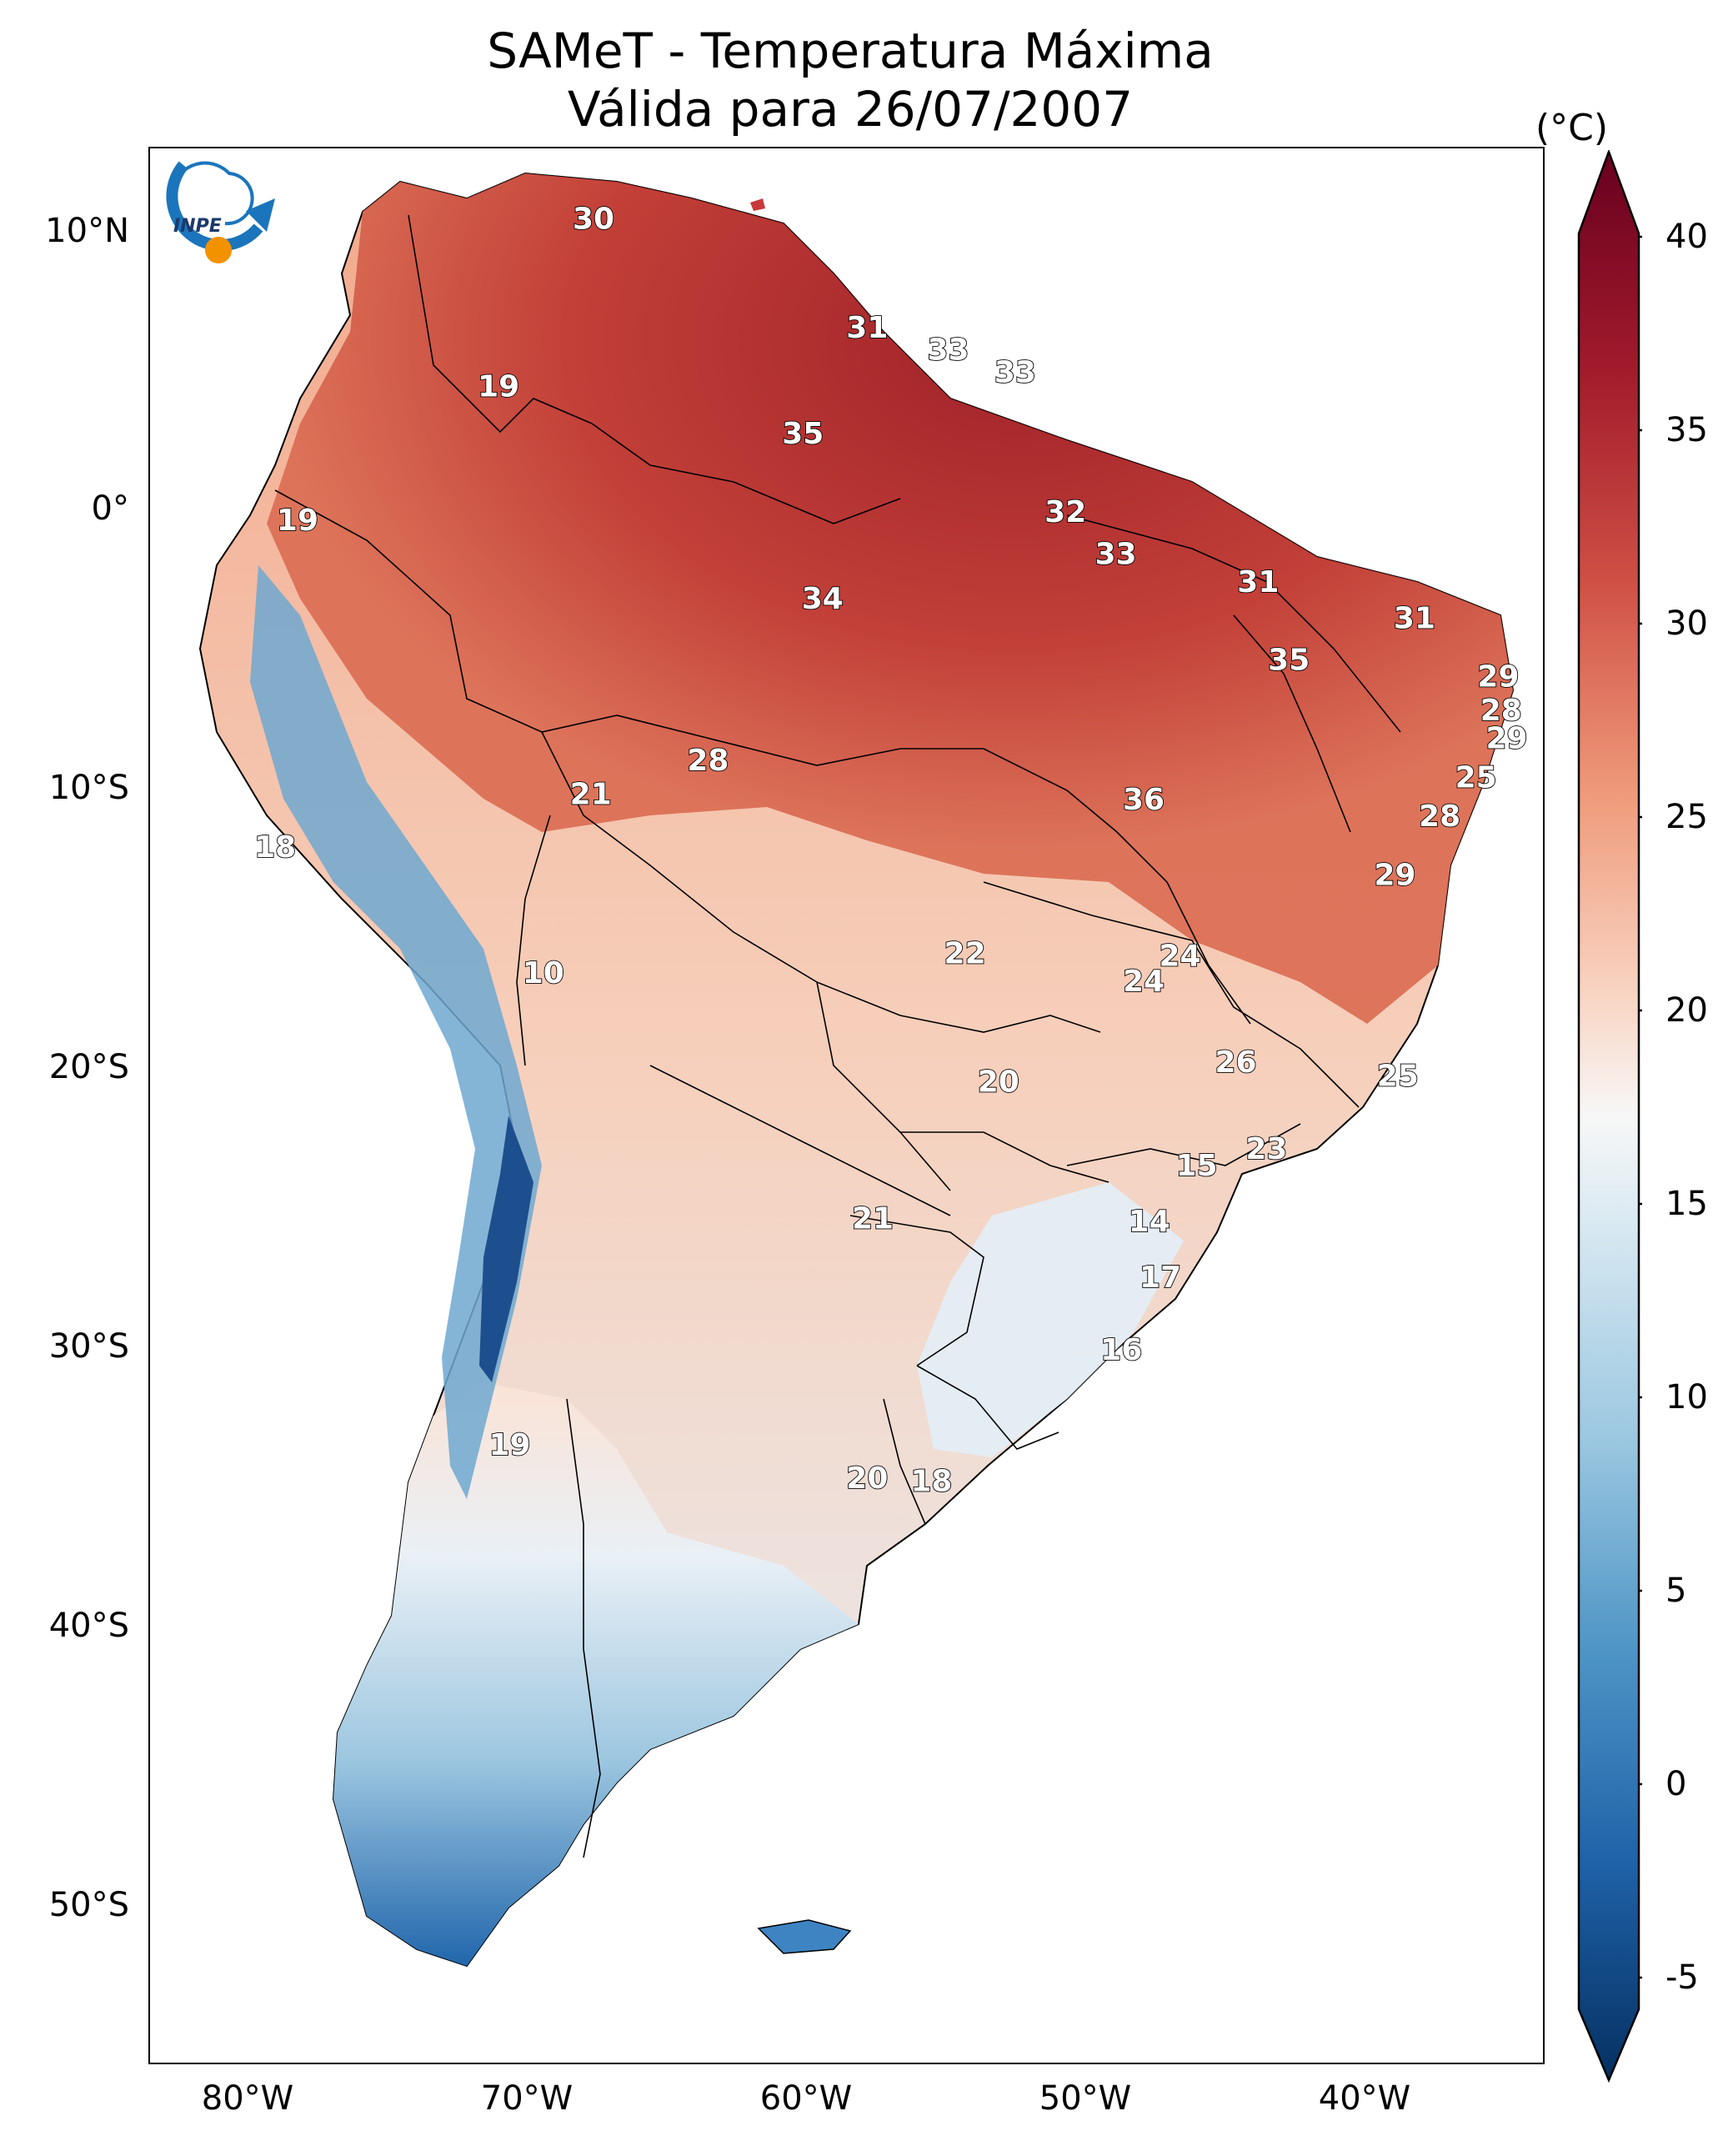 Image resolution: width=1723 pixels, height=2156 pixels. Describe the element at coordinates (1235, 1062) in the screenshot. I see `contour-label: 26` at that location.